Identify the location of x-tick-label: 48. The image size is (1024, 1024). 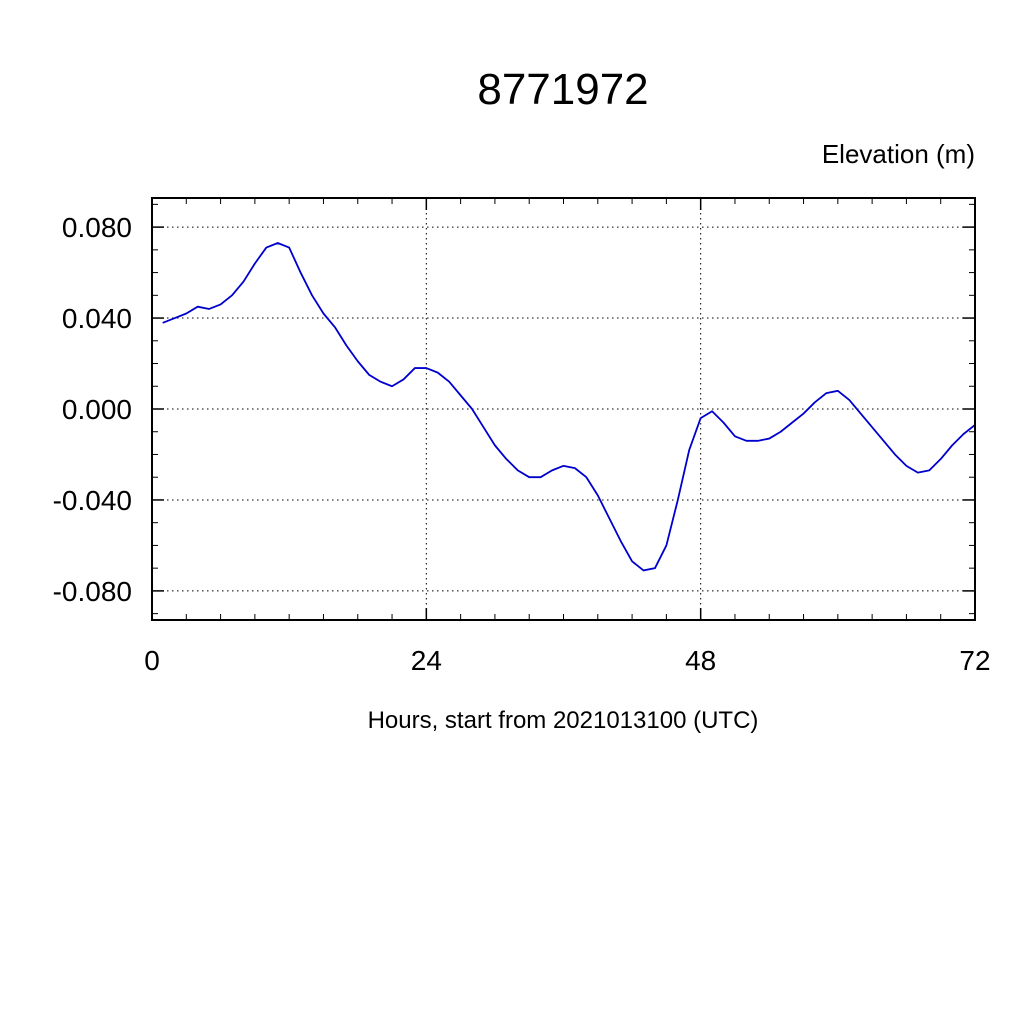
(700, 660).